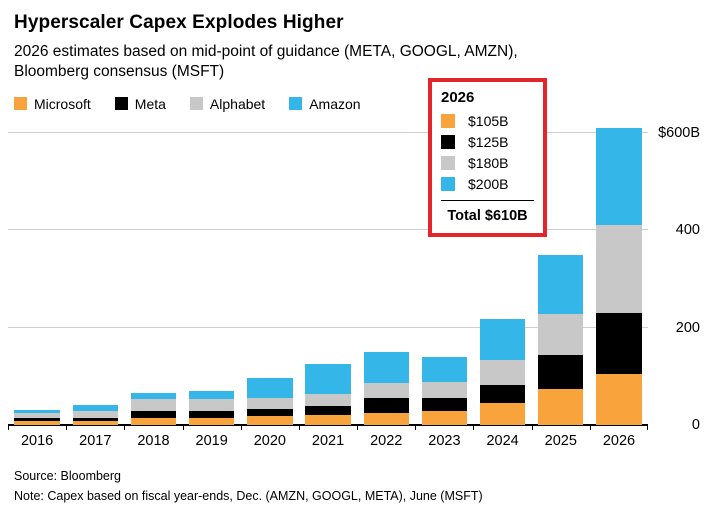  What do you see at coordinates (619, 441) in the screenshot?
I see `x-tick-label-2026: 2026` at bounding box center [619, 441].